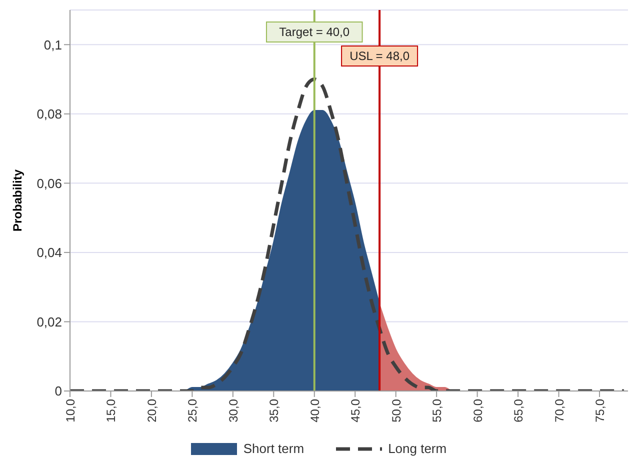  I want to click on x-tick-label: 75,0, so click(600, 410).